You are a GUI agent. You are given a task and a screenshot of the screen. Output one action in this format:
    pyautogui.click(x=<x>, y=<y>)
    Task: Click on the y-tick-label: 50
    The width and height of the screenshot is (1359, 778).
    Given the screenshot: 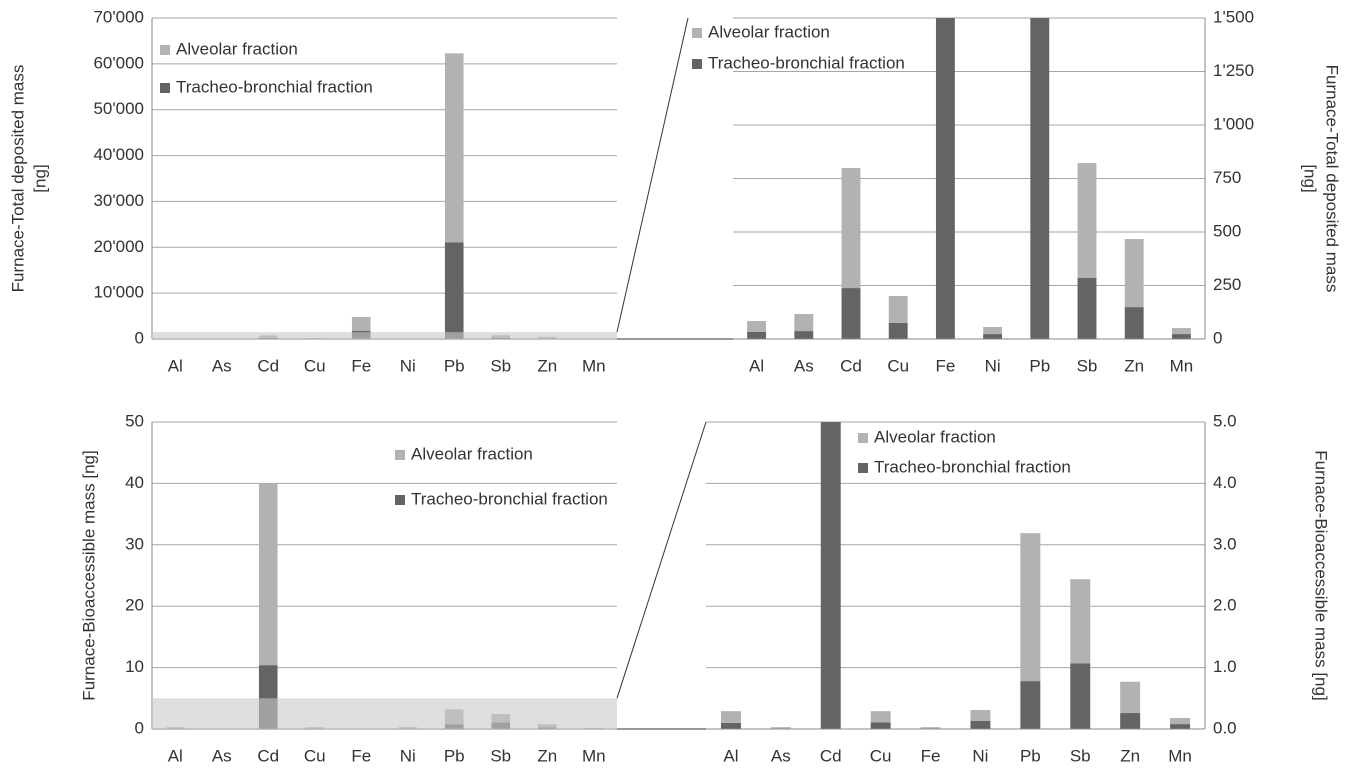 What is the action you would take?
    pyautogui.click(x=134, y=420)
    